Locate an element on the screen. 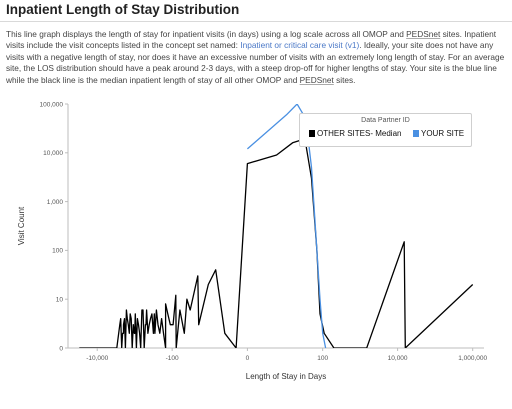 The width and height of the screenshot is (512, 409). y-tick-label: 10,000 is located at coordinates (53, 153).